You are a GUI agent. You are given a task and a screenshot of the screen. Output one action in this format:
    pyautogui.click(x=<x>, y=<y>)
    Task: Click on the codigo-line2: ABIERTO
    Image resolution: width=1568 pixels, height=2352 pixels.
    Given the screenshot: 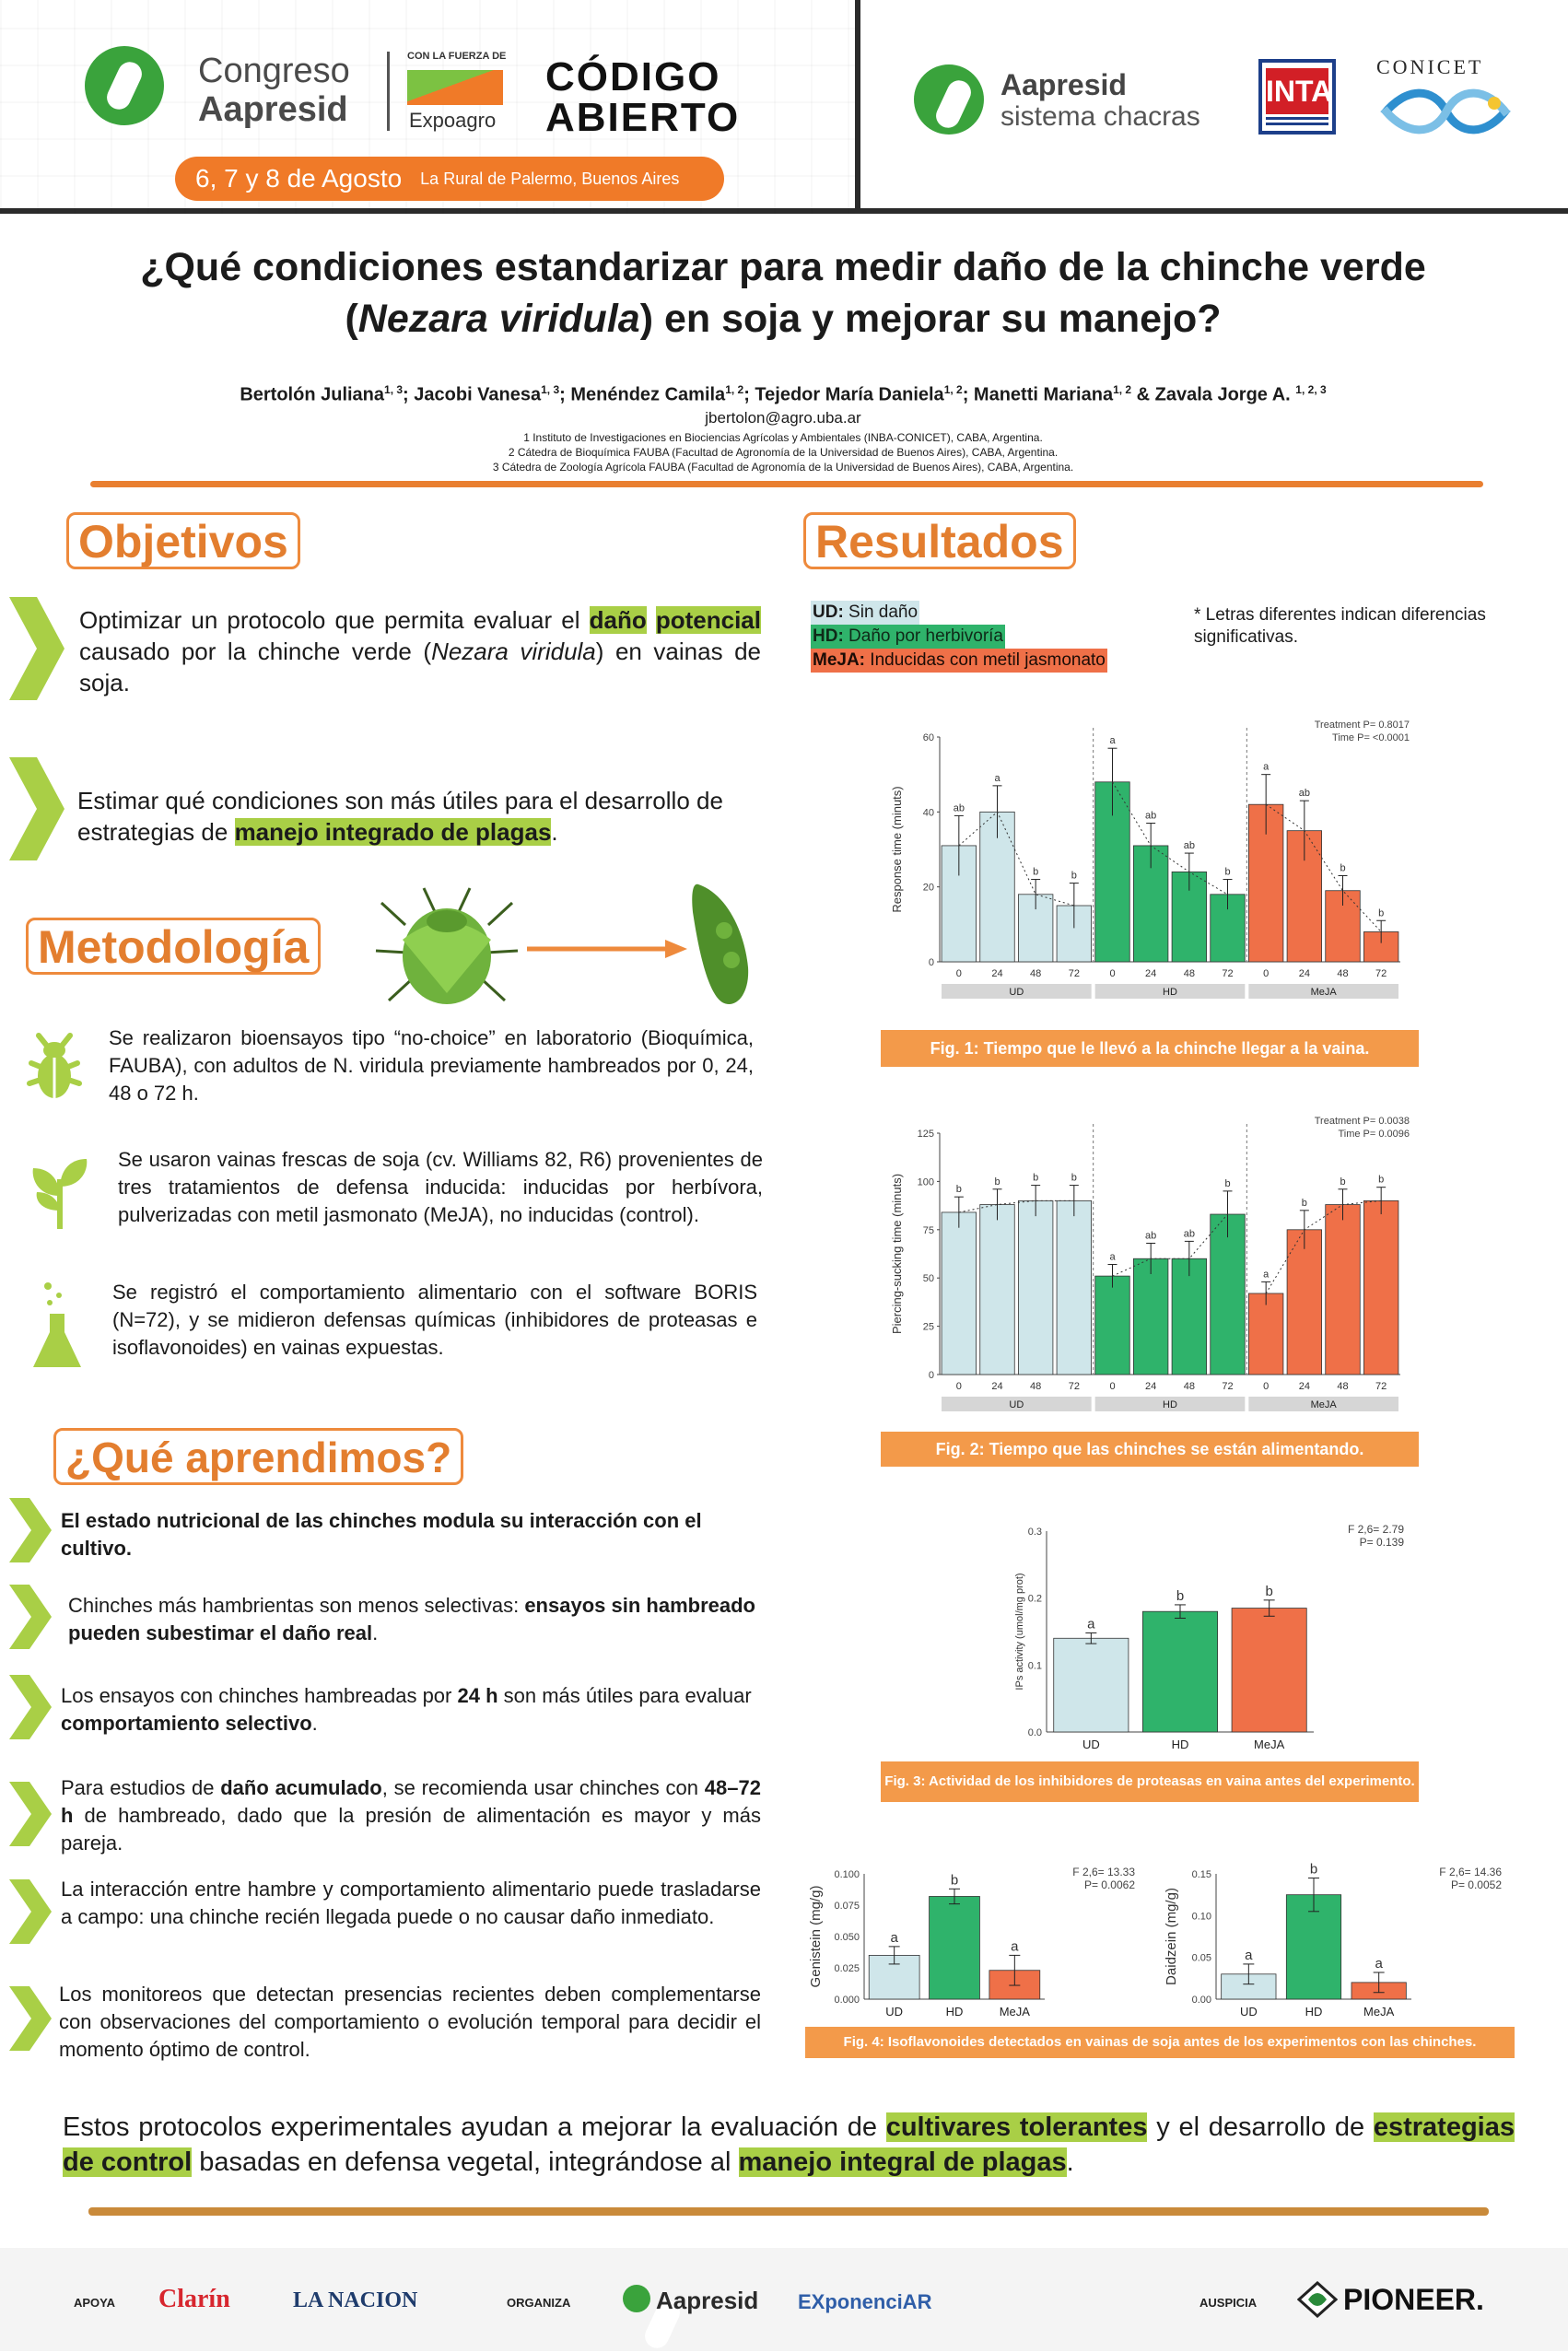 What is the action you would take?
    pyautogui.click(x=643, y=117)
    